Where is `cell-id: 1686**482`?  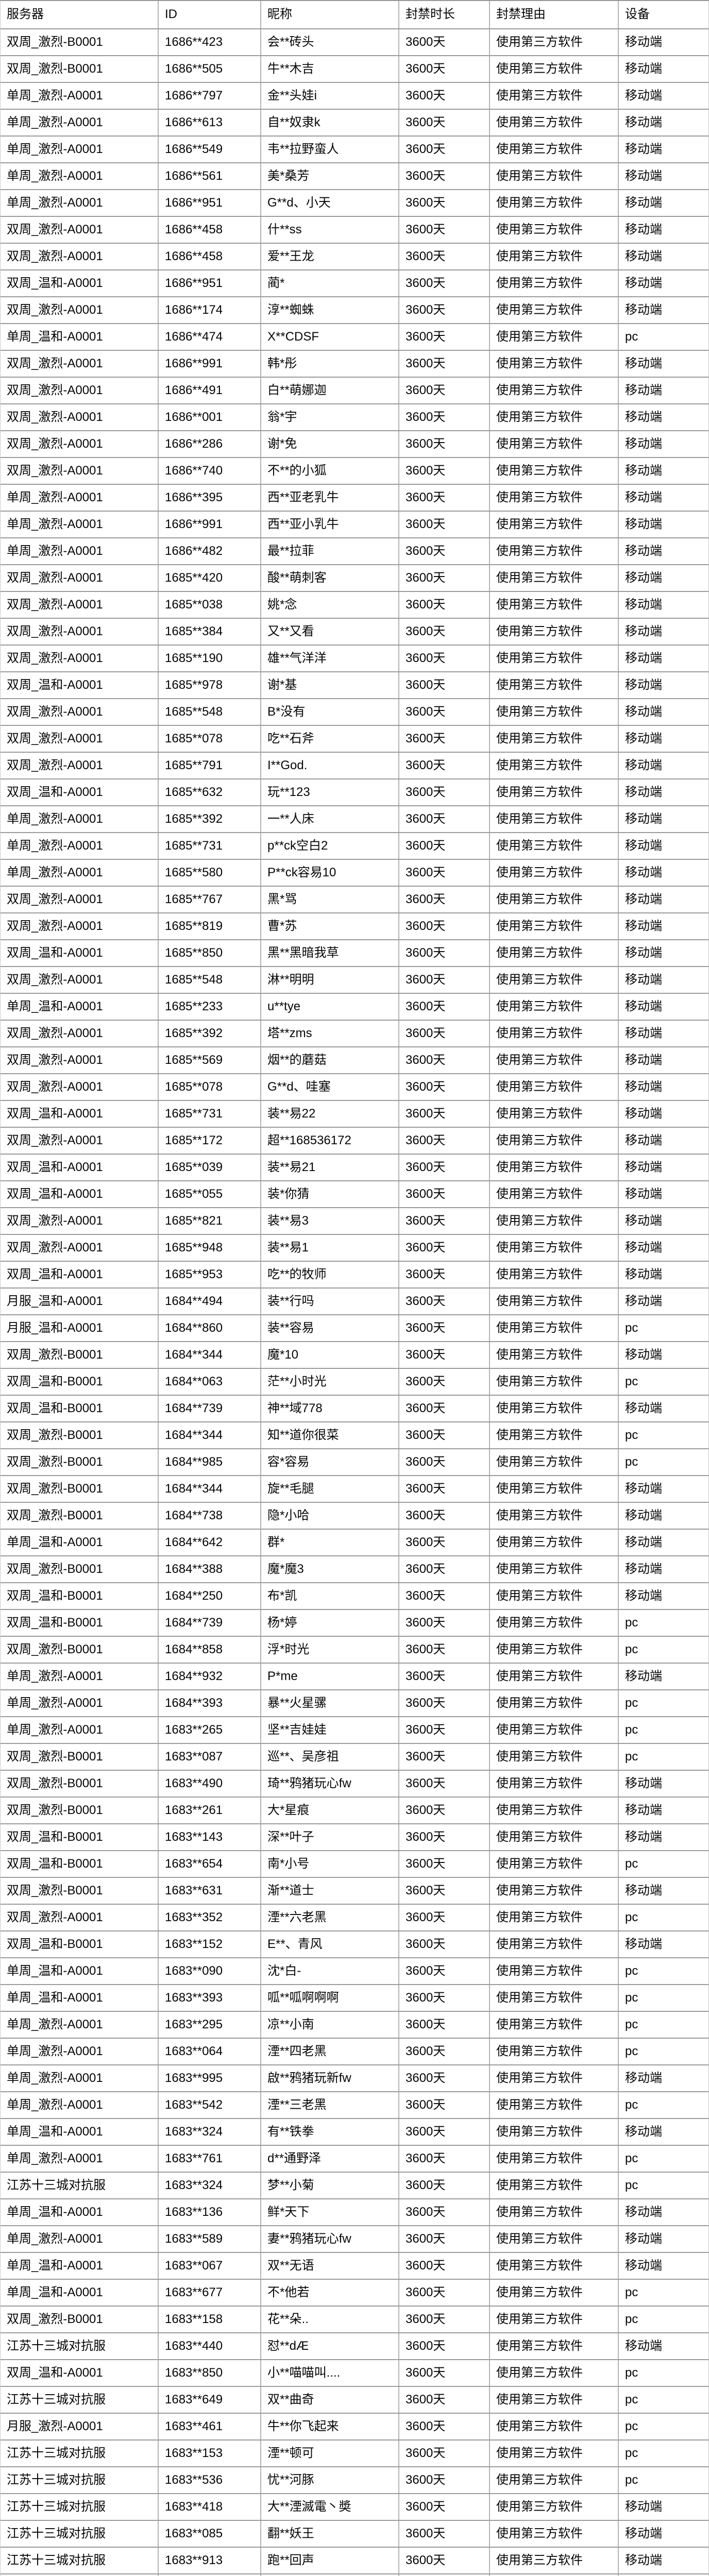
cell-id: 1686**482 is located at coordinates (210, 551).